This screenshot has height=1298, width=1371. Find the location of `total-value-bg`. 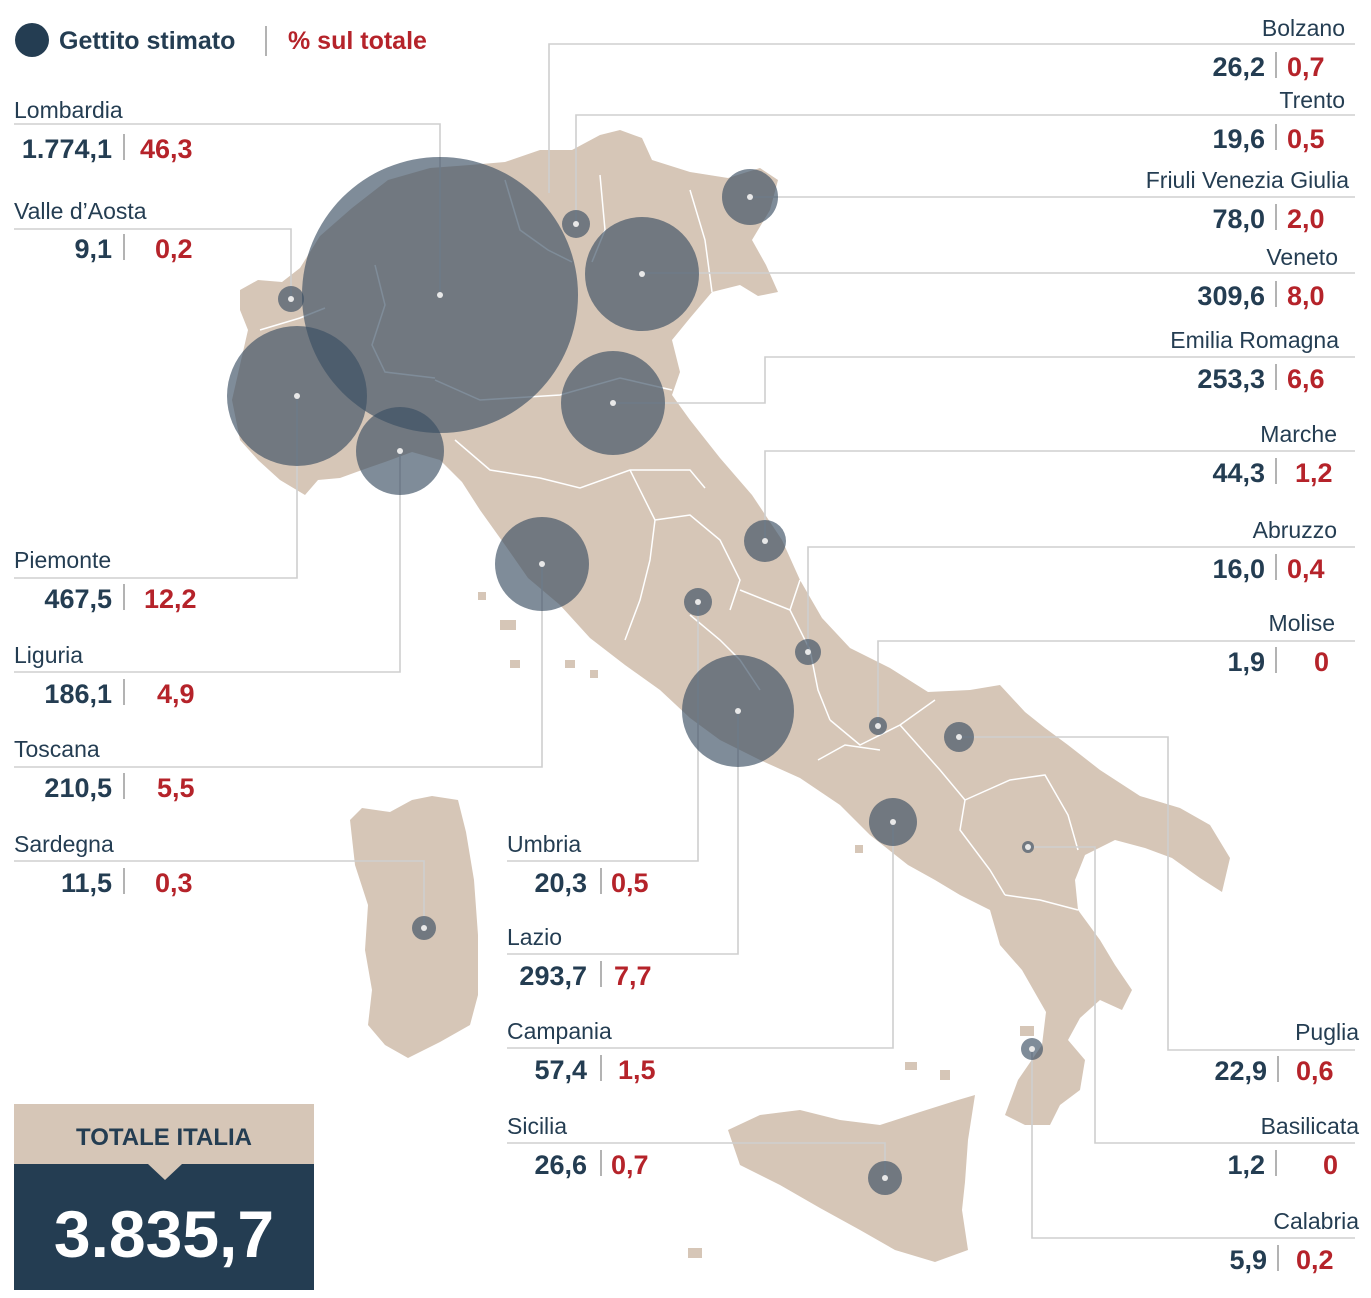

total-value-bg is located at coordinates (164, 1227).